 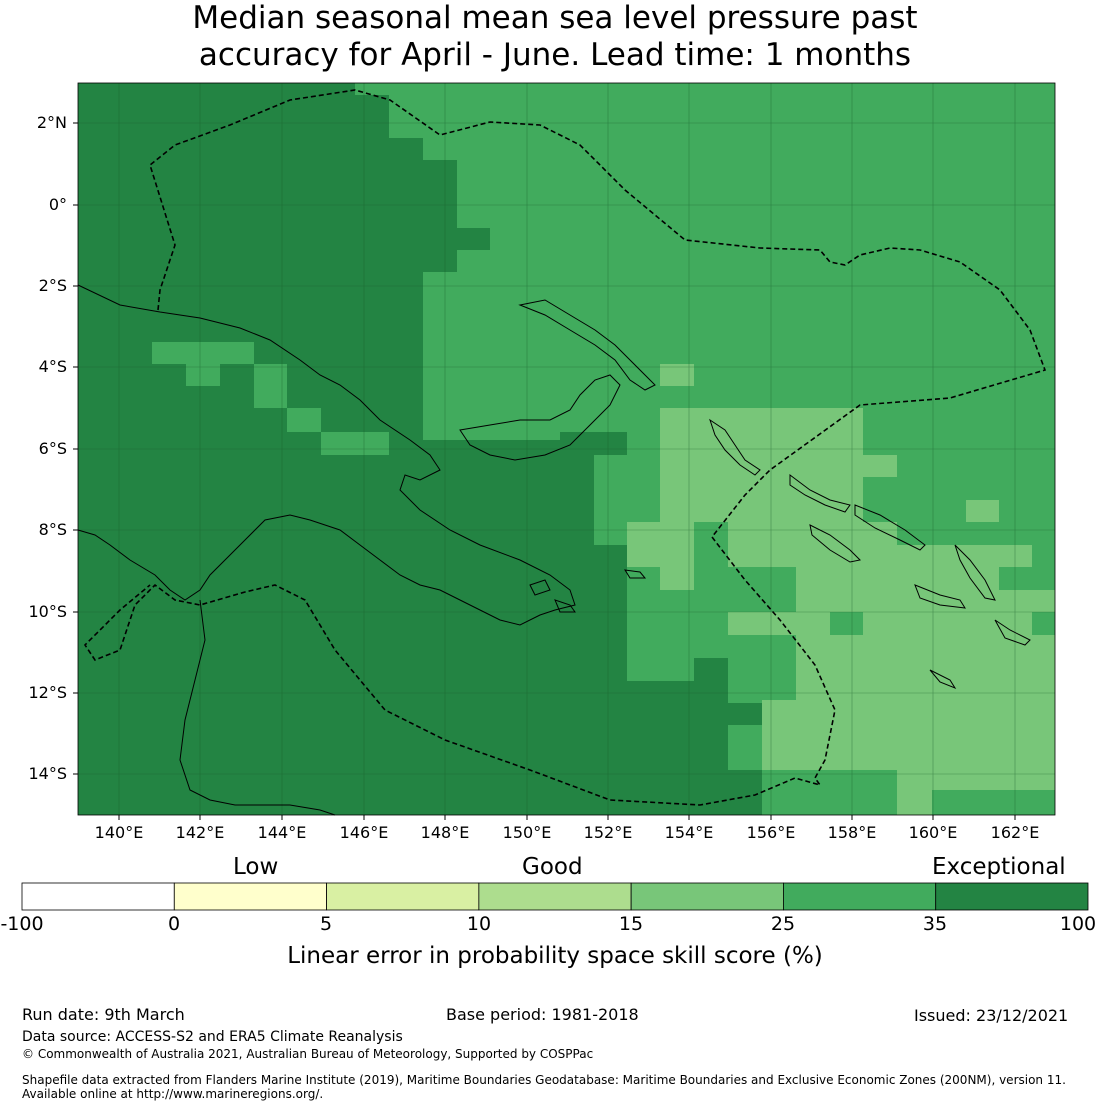 I want to click on lat-label: 8°S, so click(x=52, y=529).